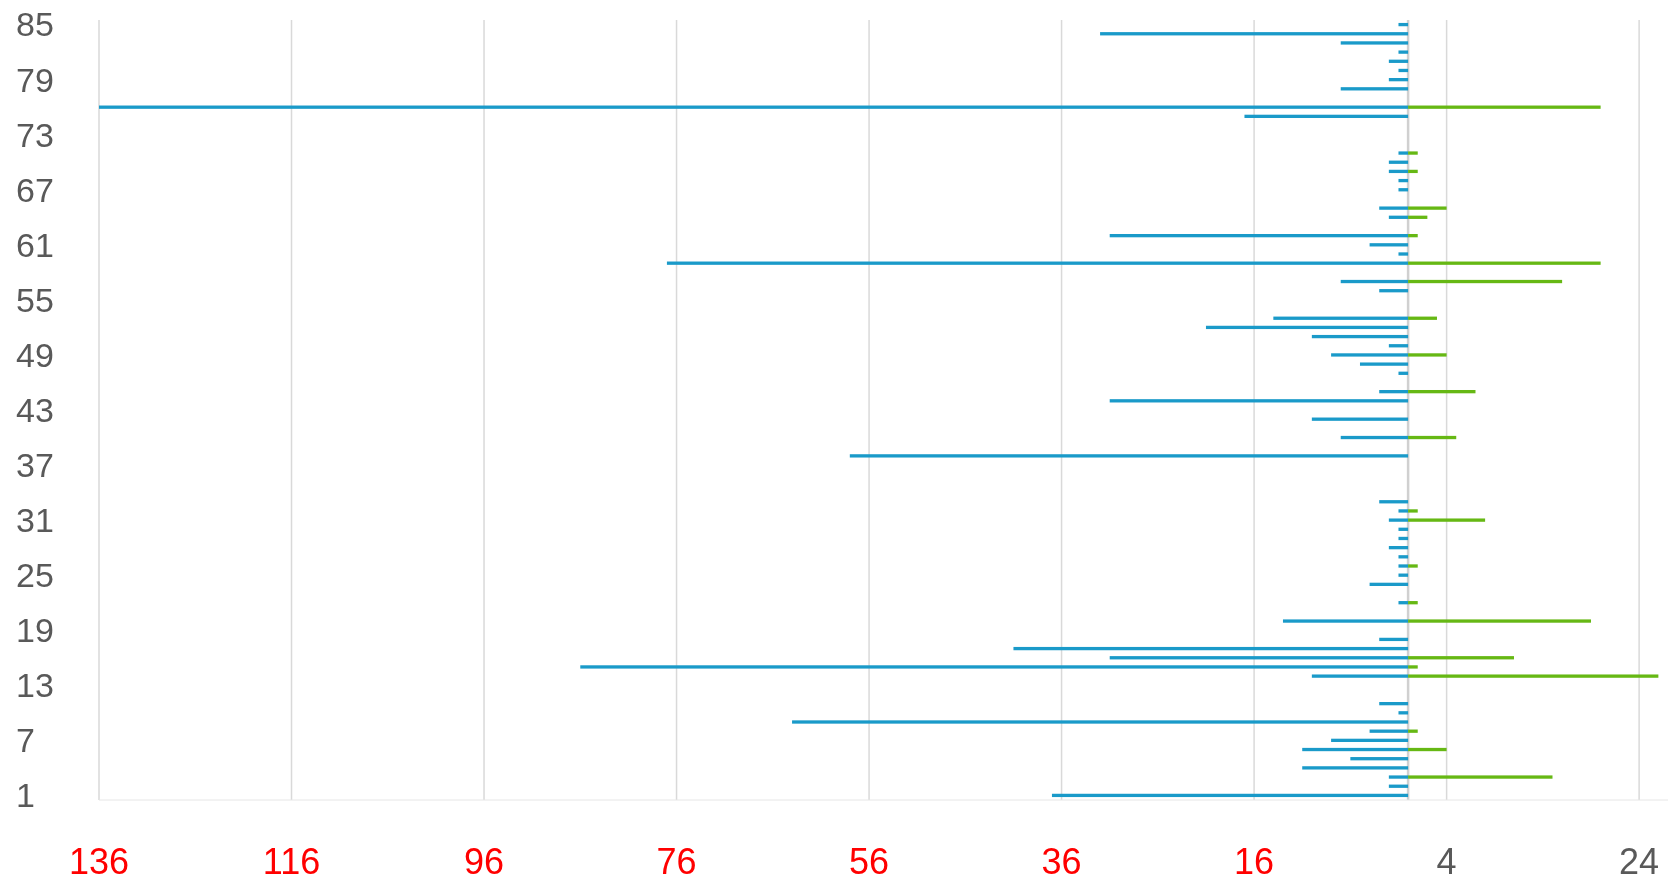 The height and width of the screenshot is (881, 1672). What do you see at coordinates (35, 464) in the screenshot?
I see `y-tick-label: 37` at bounding box center [35, 464].